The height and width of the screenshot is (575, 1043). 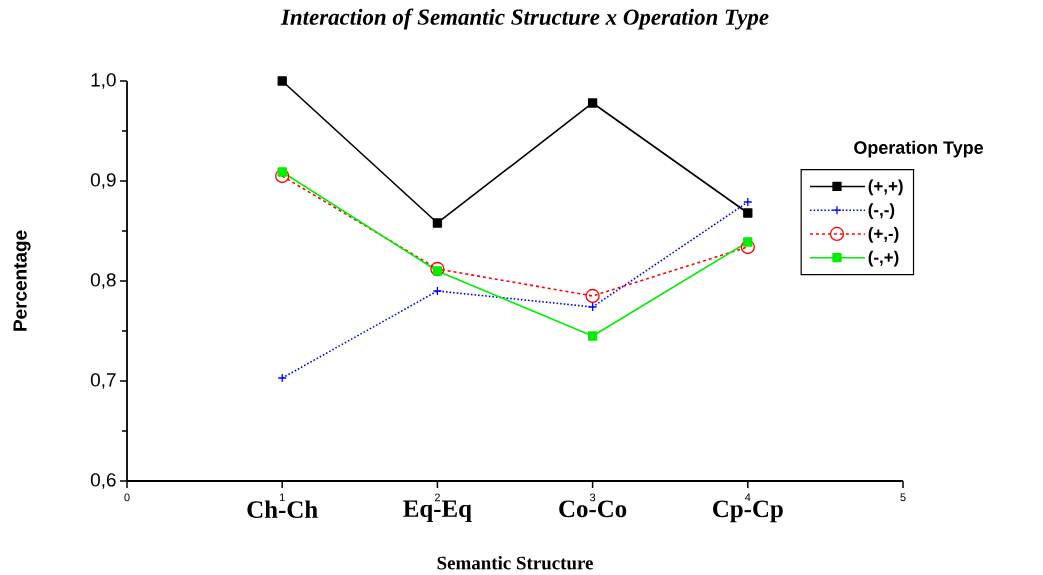 I want to click on legend-label: (-,+), so click(x=883, y=258).